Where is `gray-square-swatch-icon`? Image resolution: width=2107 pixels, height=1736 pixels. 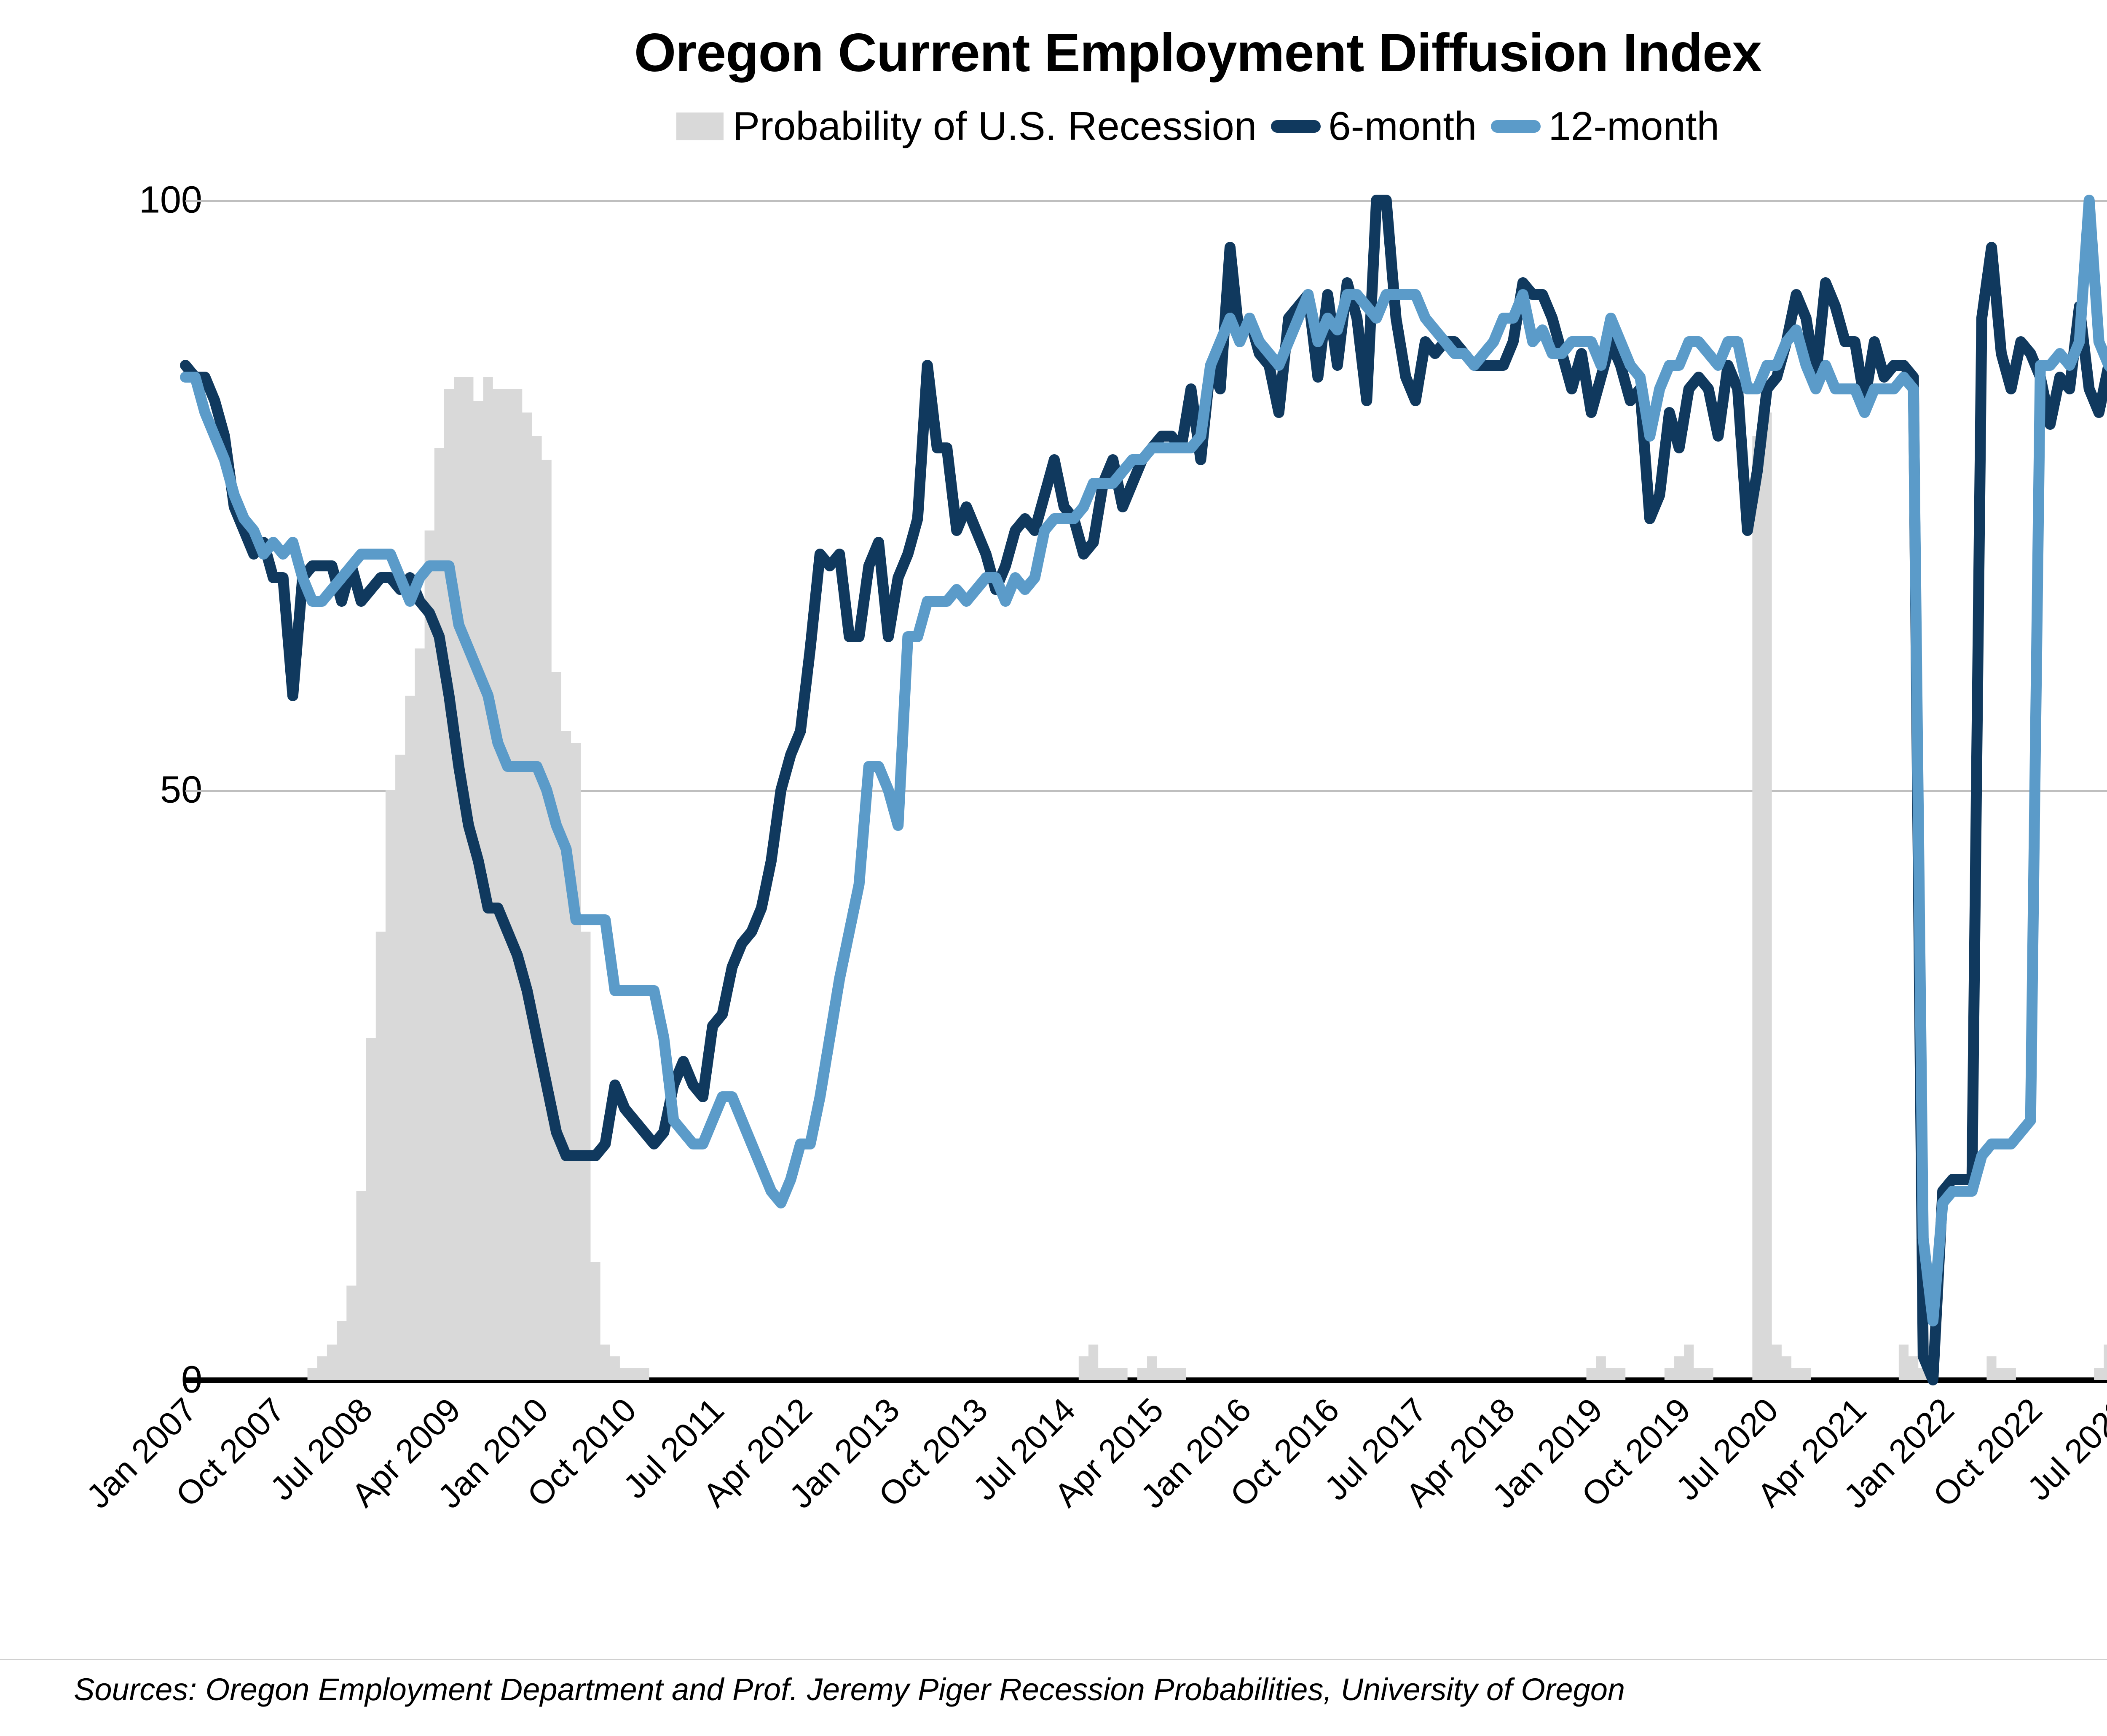
gray-square-swatch-icon is located at coordinates (700, 126).